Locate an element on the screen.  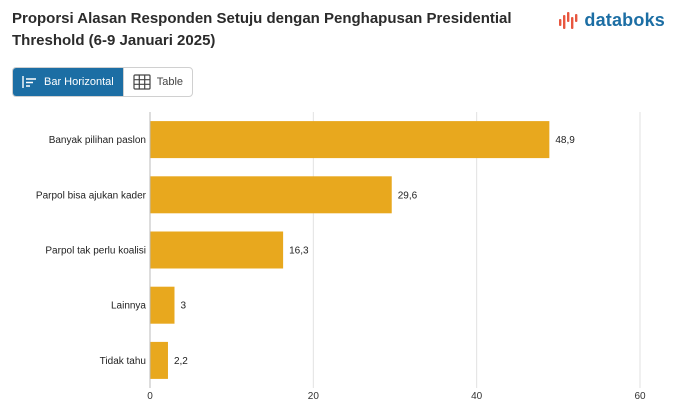
category-label: Tidak tahu is located at coordinates (123, 361).